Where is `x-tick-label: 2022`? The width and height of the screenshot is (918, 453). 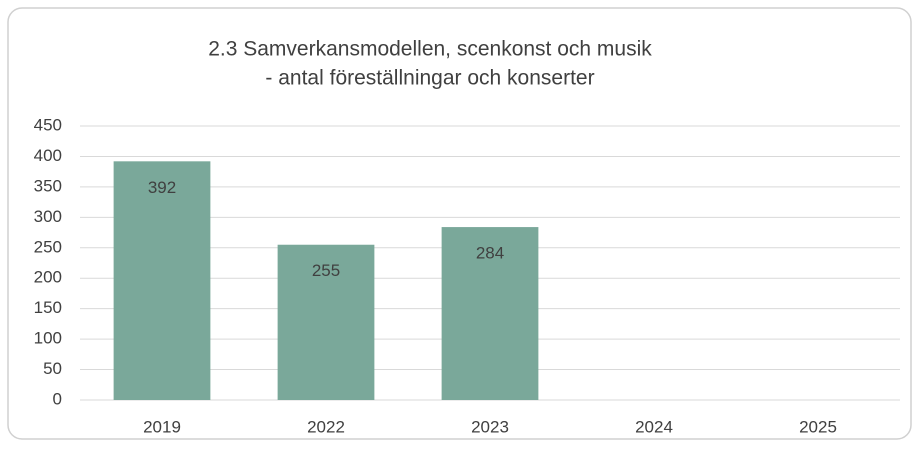
x-tick-label: 2022 is located at coordinates (326, 426).